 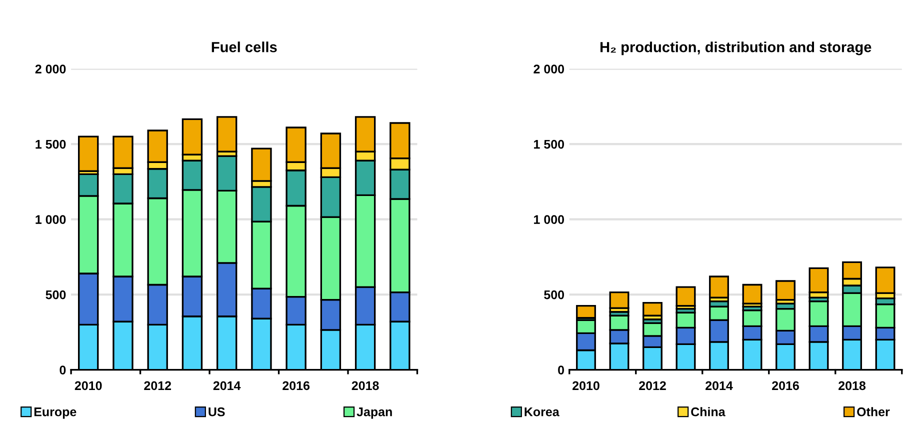 I want to click on chart-title: Fuel cells, so click(x=244, y=47).